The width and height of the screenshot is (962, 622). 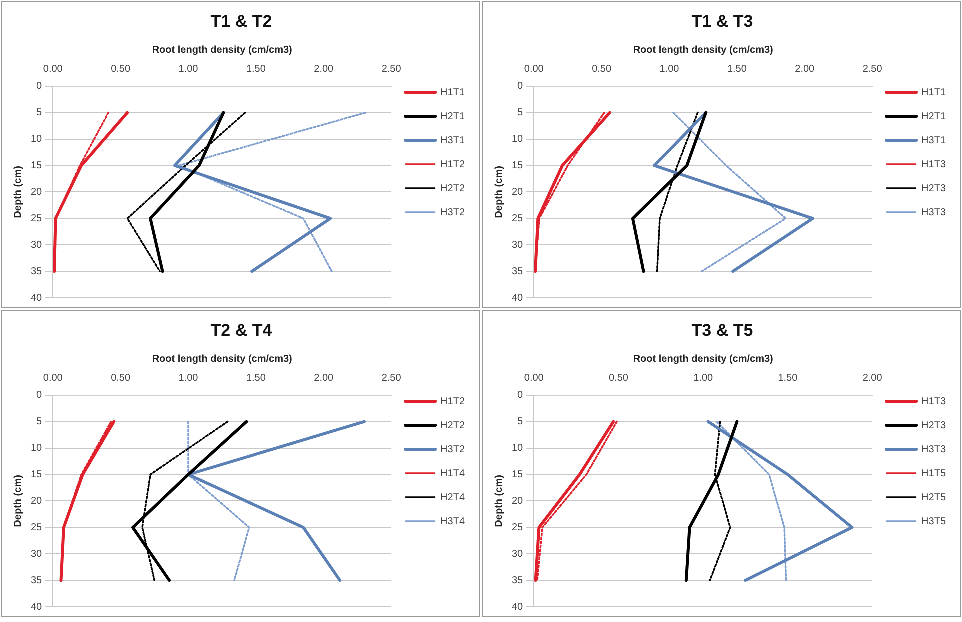 What do you see at coordinates (934, 474) in the screenshot?
I see `legend-label: H1T5` at bounding box center [934, 474].